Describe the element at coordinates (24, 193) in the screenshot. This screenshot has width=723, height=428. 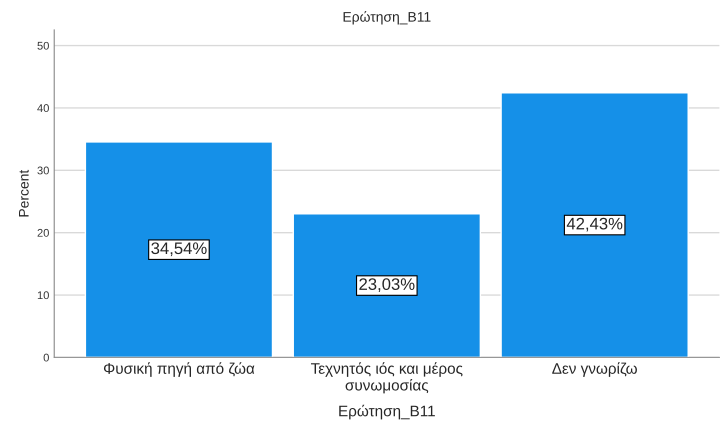
I see `y-axis-title: Percent` at that location.